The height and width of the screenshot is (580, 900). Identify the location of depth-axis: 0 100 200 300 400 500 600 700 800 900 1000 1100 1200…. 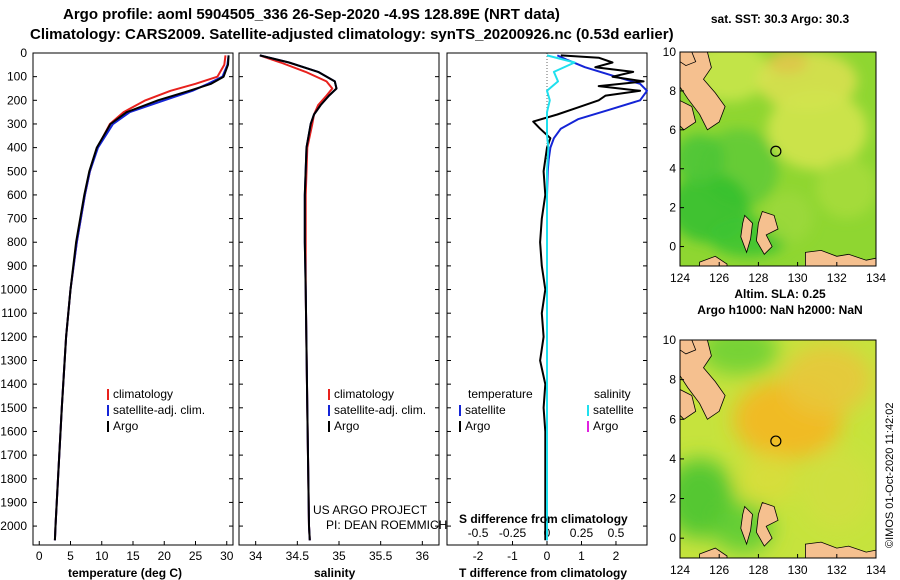
(13, 289).